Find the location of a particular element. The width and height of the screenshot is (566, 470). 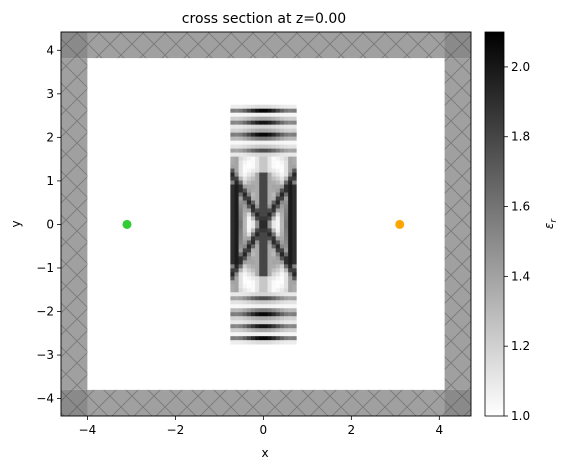

y-tick-label: −4 is located at coordinates (45, 399).